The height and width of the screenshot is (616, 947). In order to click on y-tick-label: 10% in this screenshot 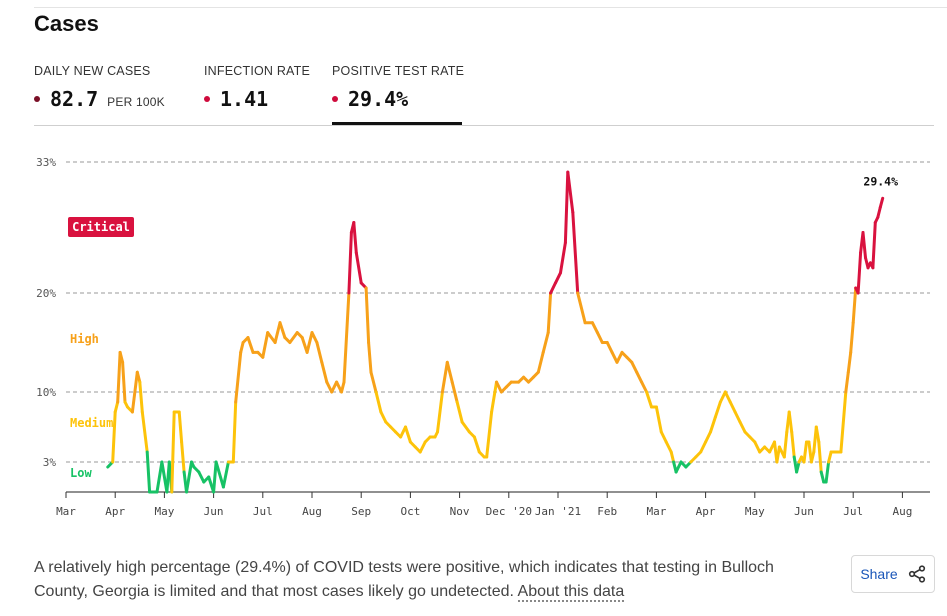, I will do `click(46, 392)`.